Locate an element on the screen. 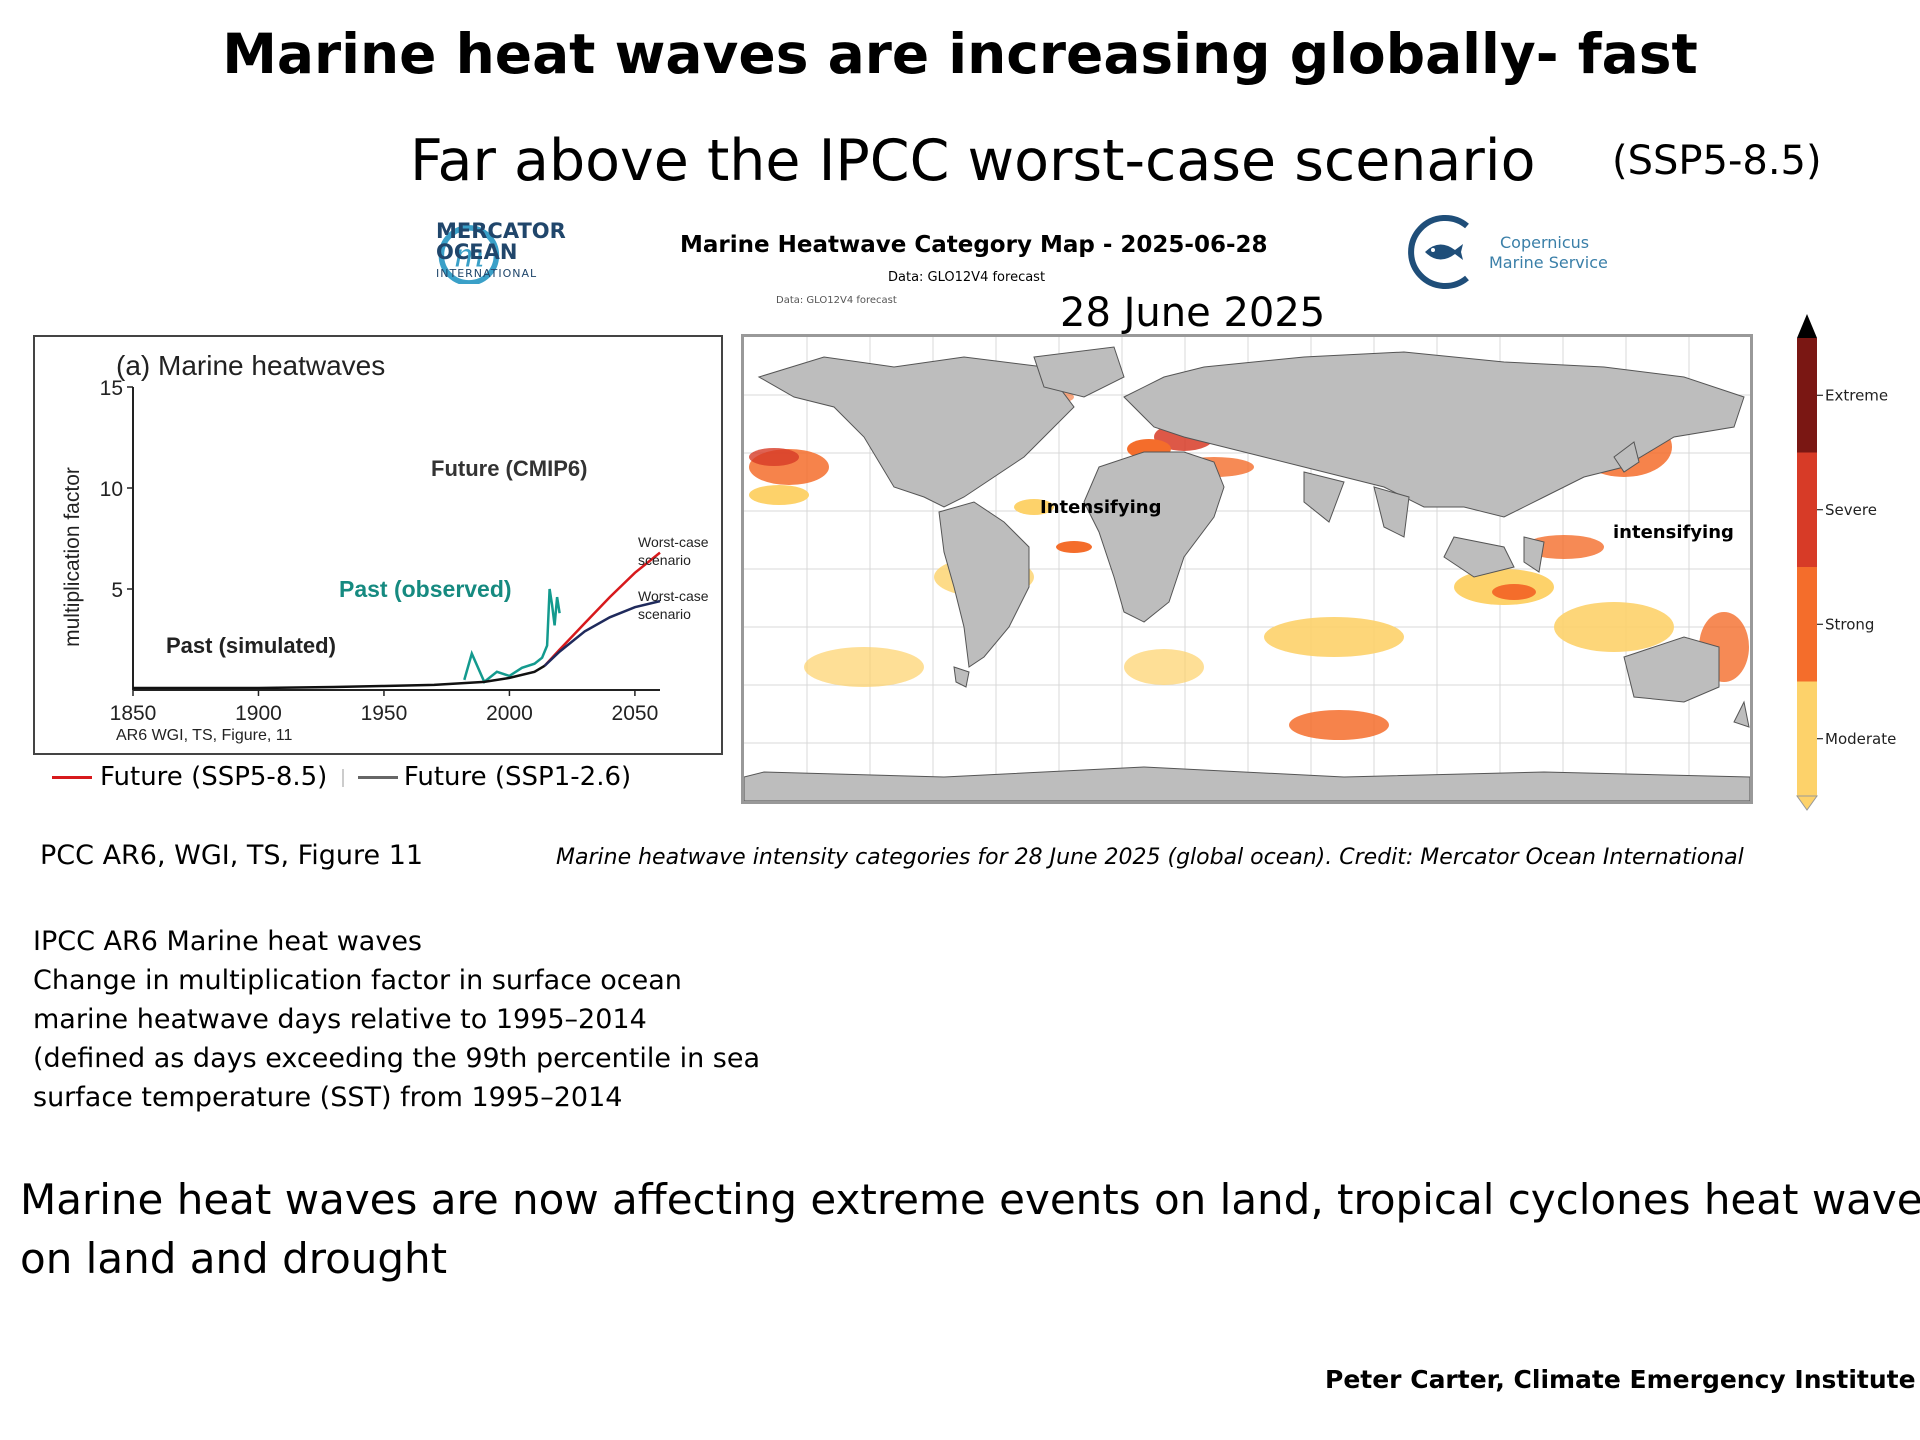 Image resolution: width=1920 pixels, height=1440 pixels. chart-legend: Future (SSP5-8.5) Future (SSP1-2.6) is located at coordinates (341, 777).